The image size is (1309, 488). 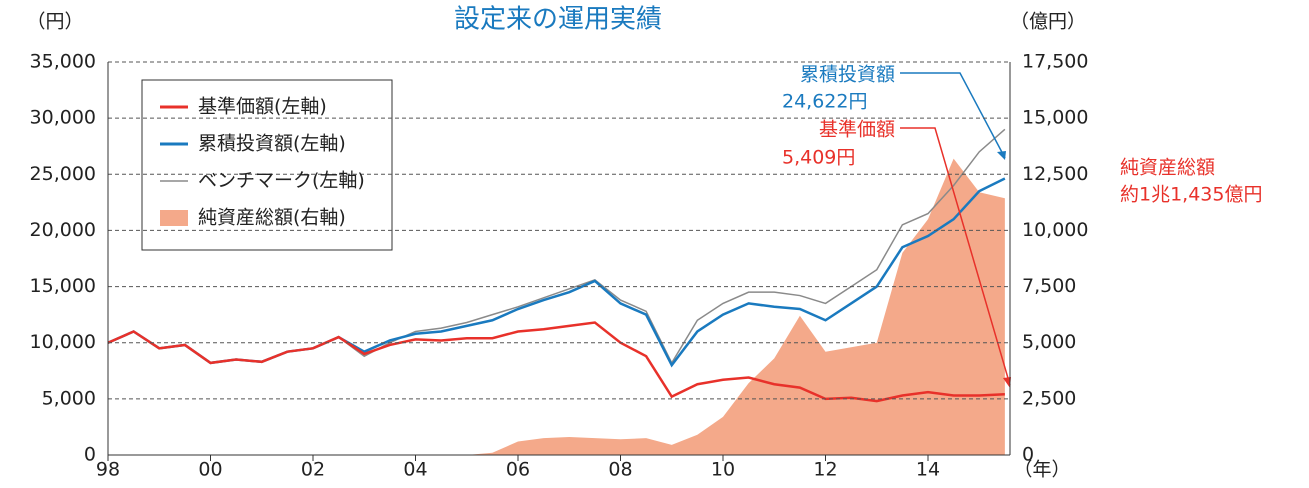 I want to click on x-tick-label: 12, so click(x=825, y=470).